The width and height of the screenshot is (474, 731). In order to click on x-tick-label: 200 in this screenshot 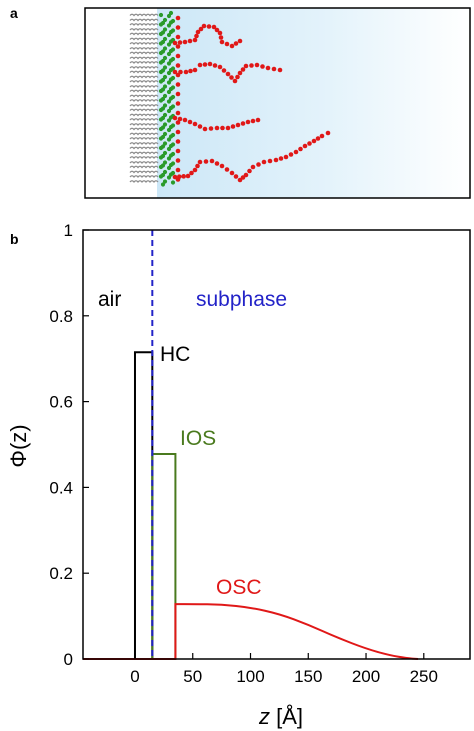, I will do `click(366, 676)`.